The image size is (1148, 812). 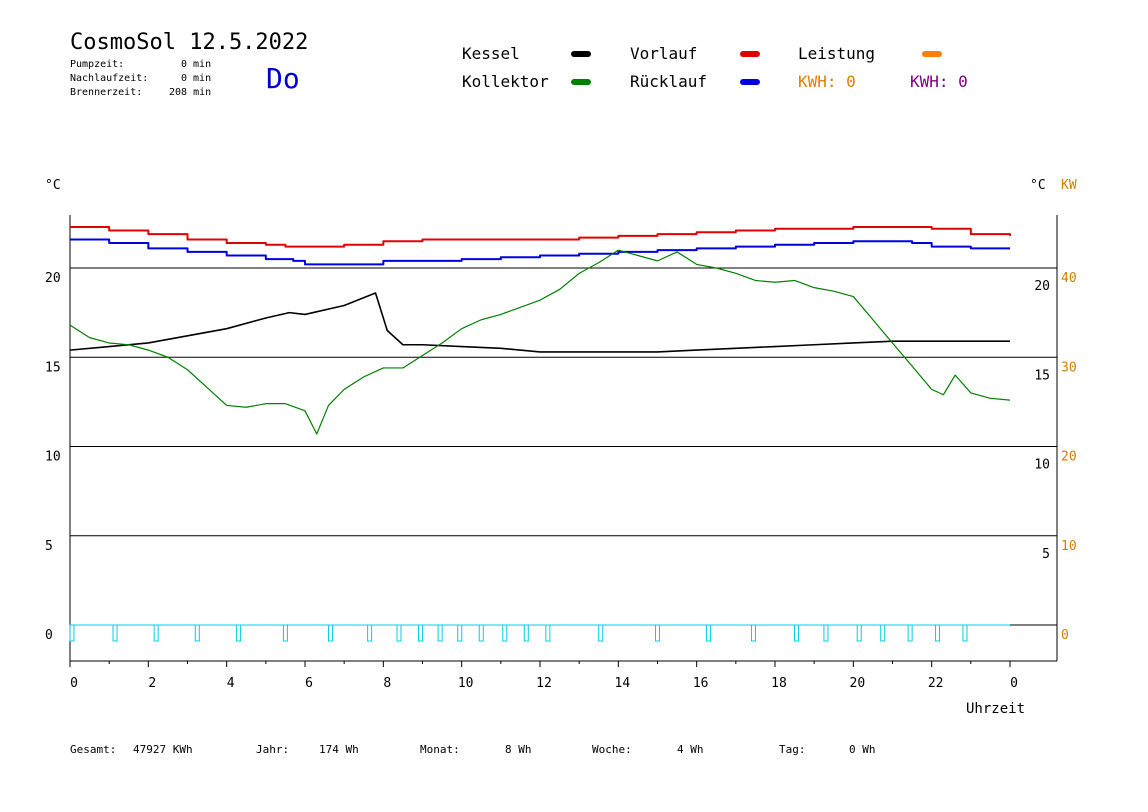 I want to click on stat-jahr-label: Jahr:, so click(x=273, y=749).